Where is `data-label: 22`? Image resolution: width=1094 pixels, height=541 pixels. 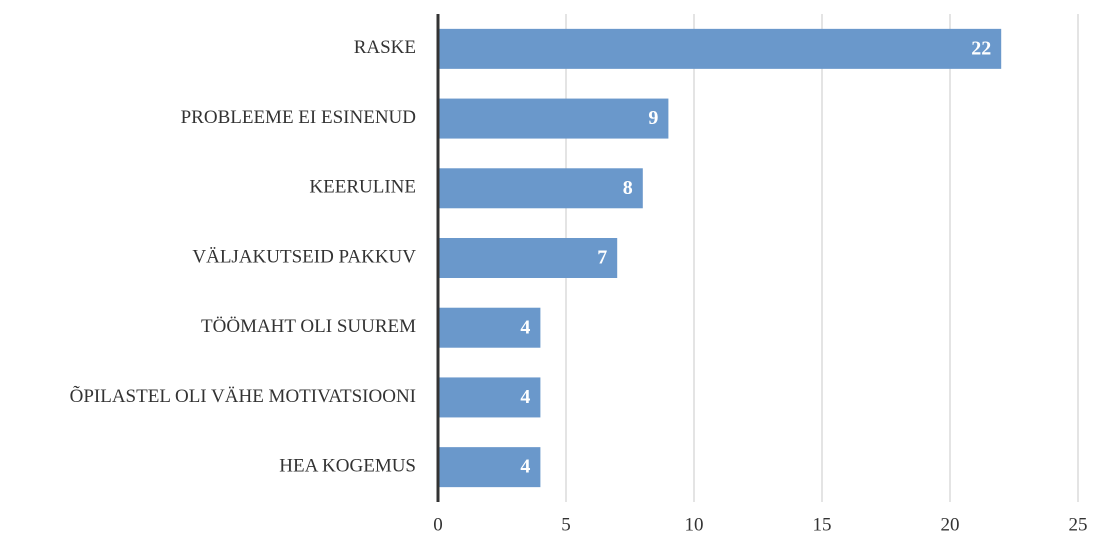
data-label: 22 is located at coordinates (981, 48).